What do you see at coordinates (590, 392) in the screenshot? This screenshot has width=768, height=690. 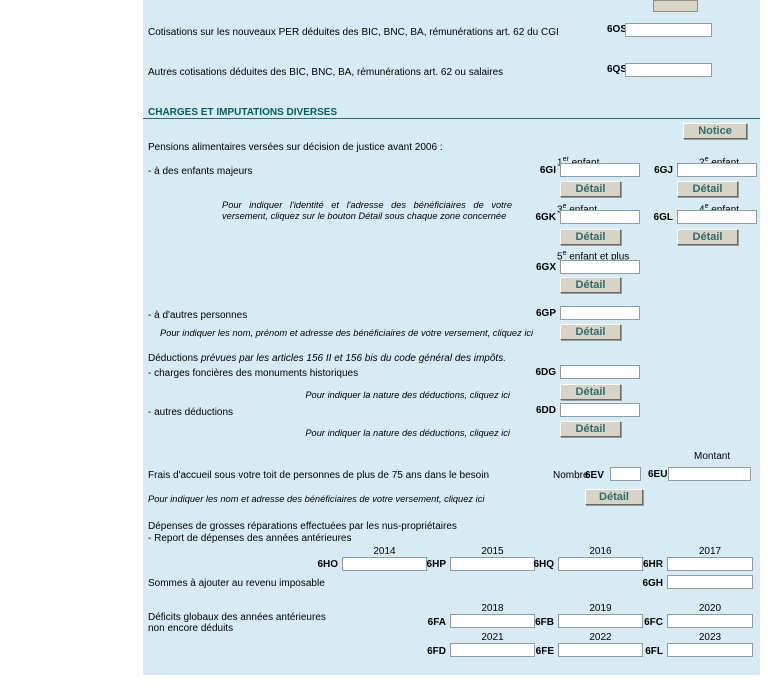 I see `detail-button-6dg: Détail` at bounding box center [590, 392].